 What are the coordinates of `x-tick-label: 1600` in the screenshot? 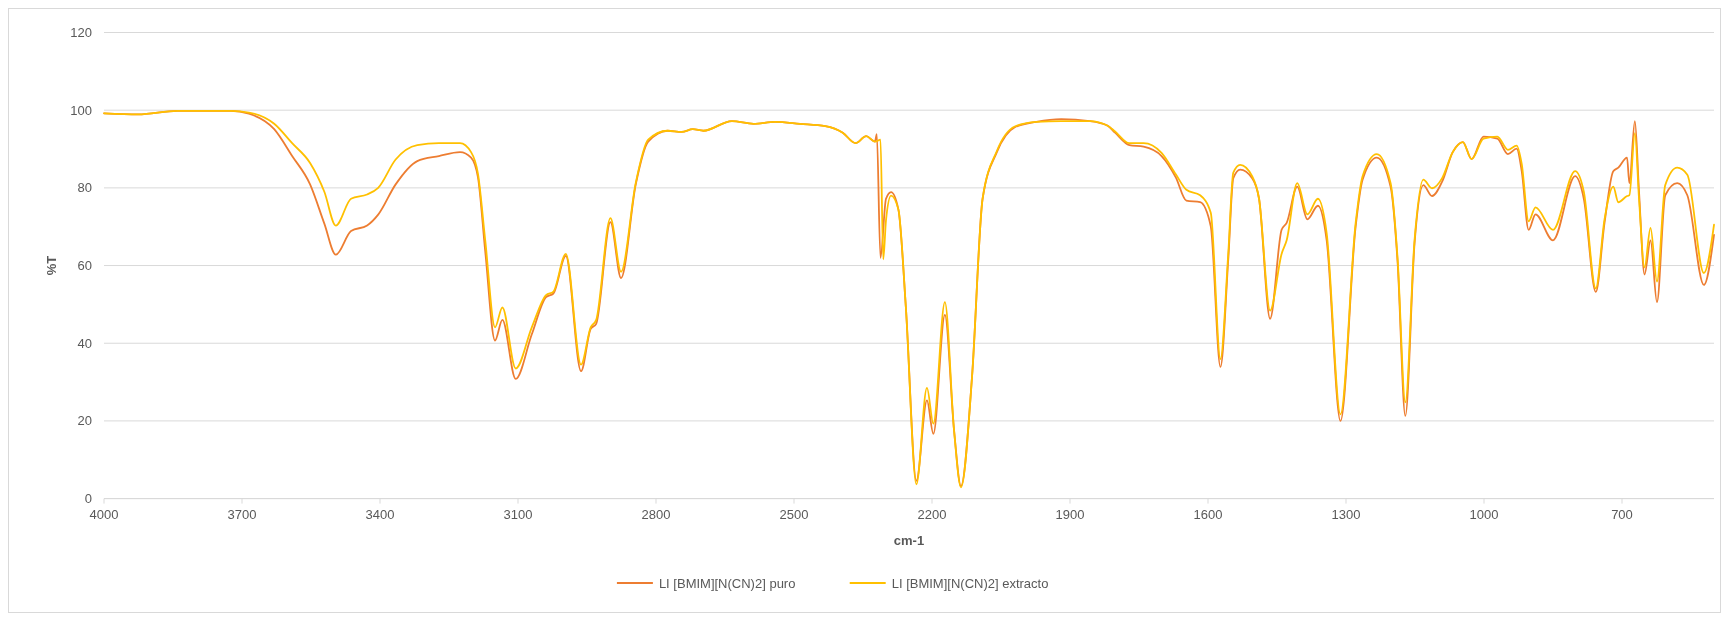 It's located at (1208, 514).